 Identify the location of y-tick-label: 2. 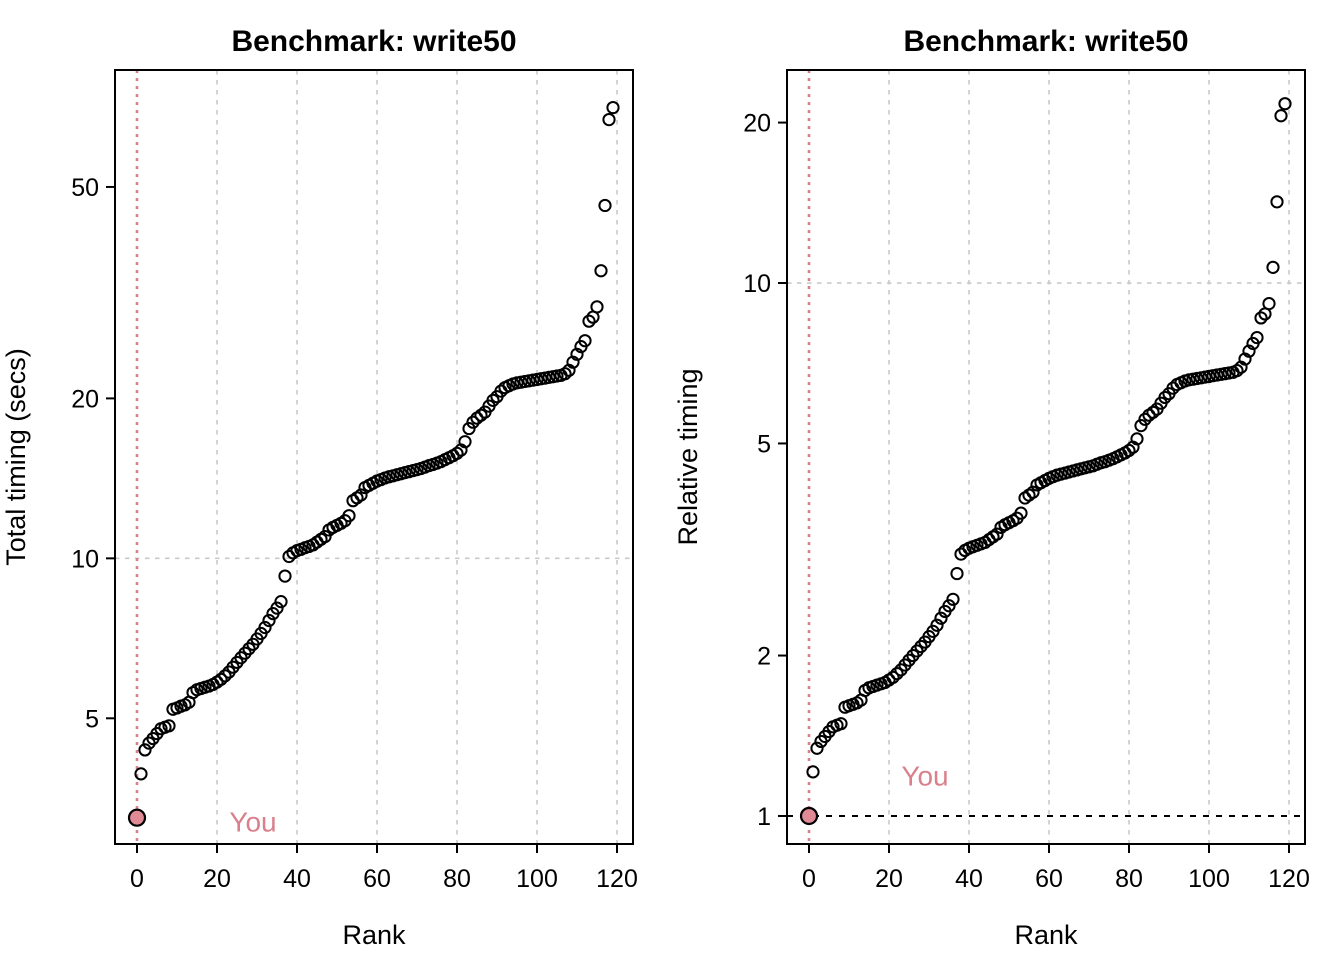
(764, 657).